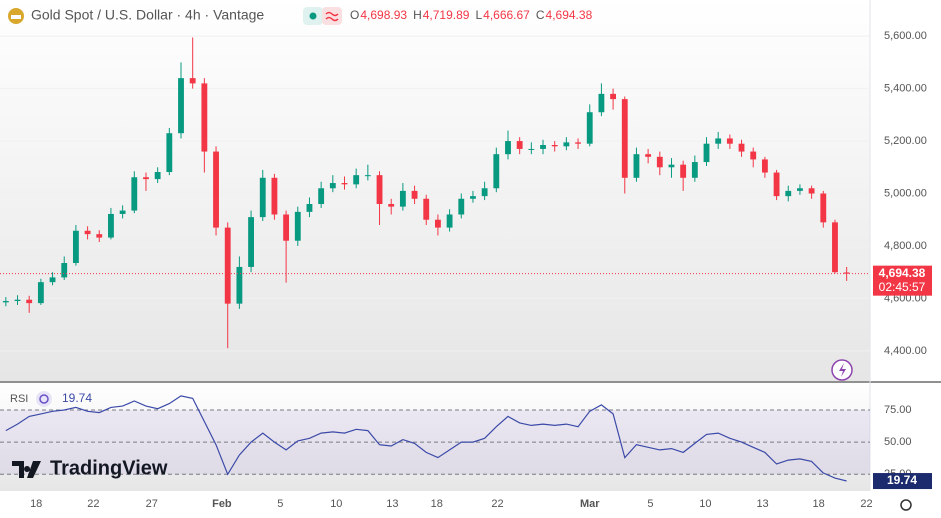  I want to click on status-pill, so click(332, 16).